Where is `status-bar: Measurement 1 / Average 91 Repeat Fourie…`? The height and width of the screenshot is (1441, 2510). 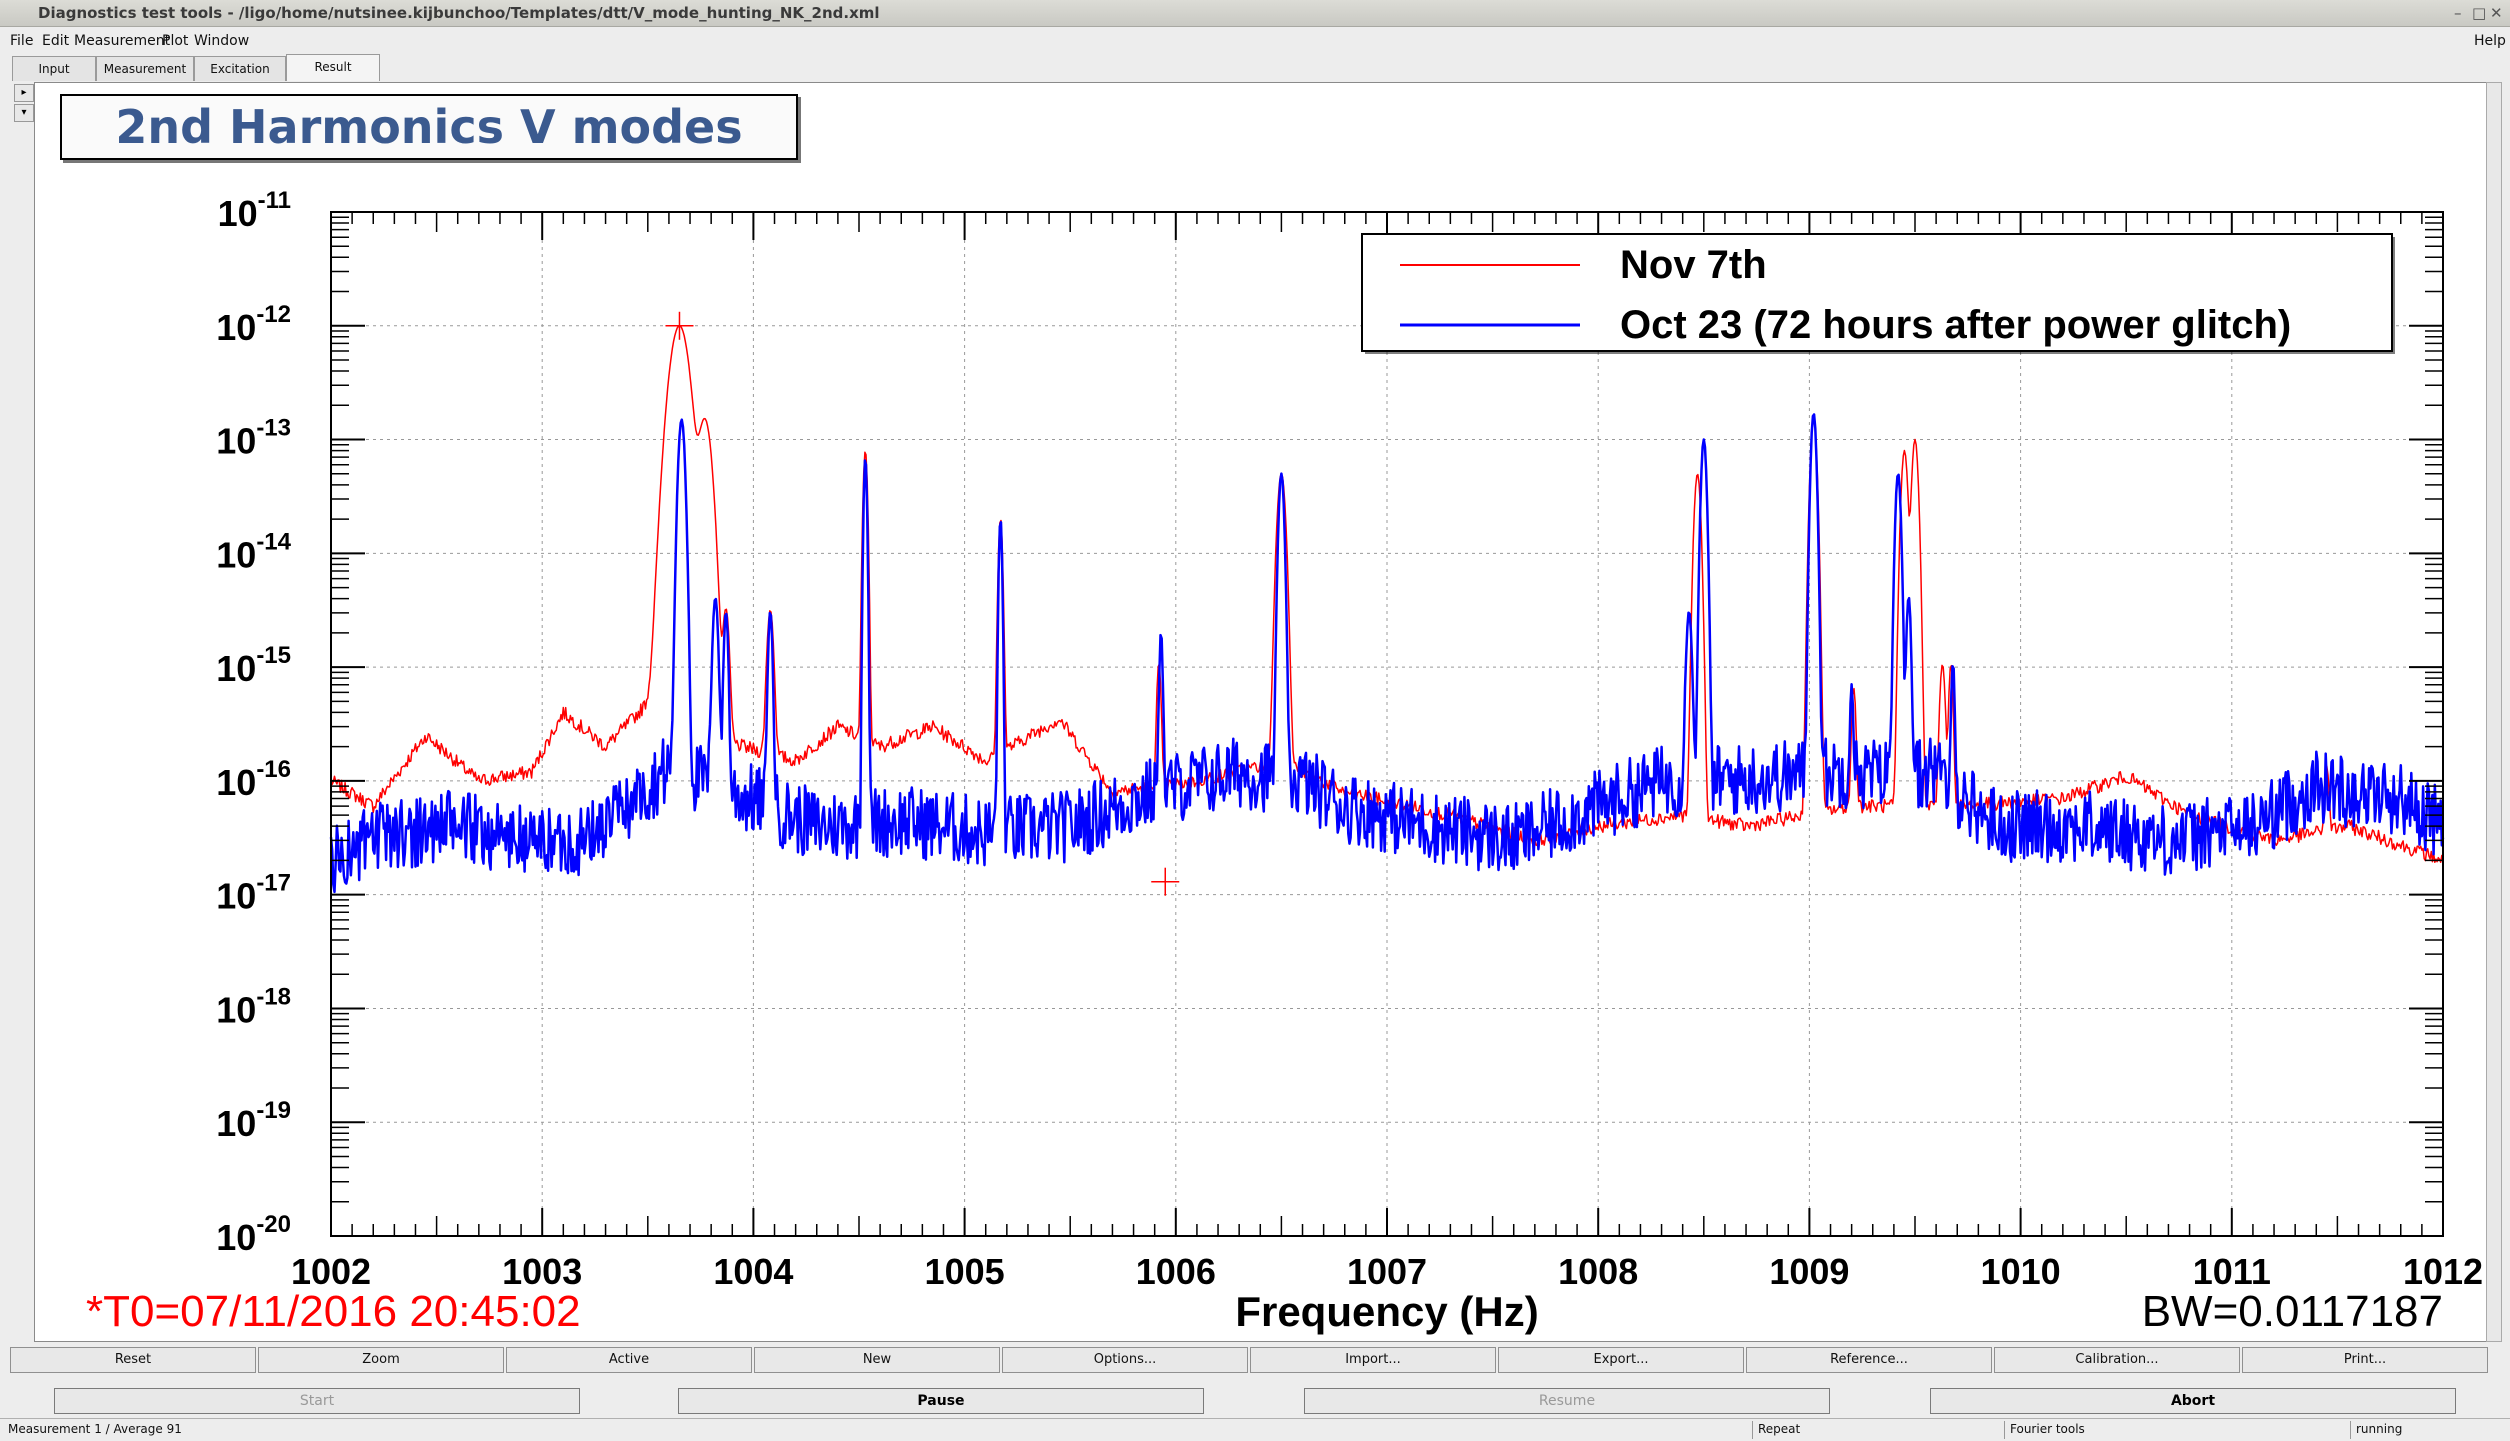
status-bar: Measurement 1 / Average 91 Repeat Fourie… is located at coordinates (1255, 1429).